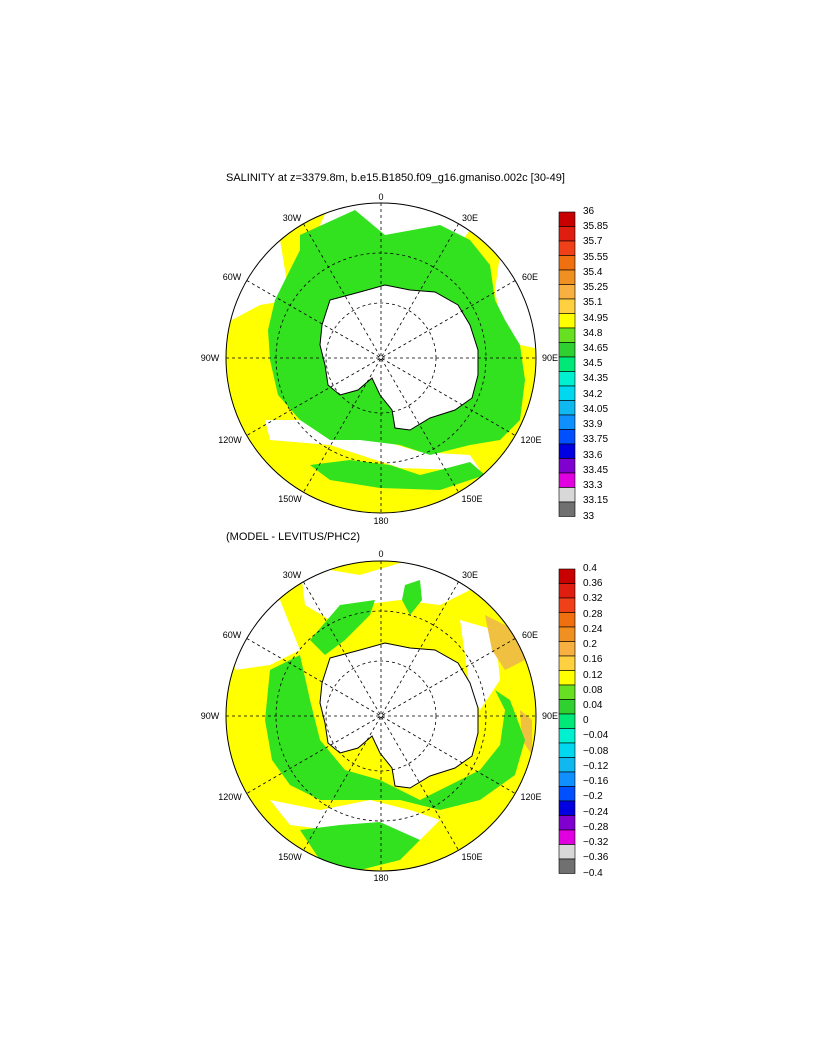 Image resolution: width=818 pixels, height=1055 pixels. What do you see at coordinates (381, 554) in the screenshot?
I see `panel2-lon-label-0: 0` at bounding box center [381, 554].